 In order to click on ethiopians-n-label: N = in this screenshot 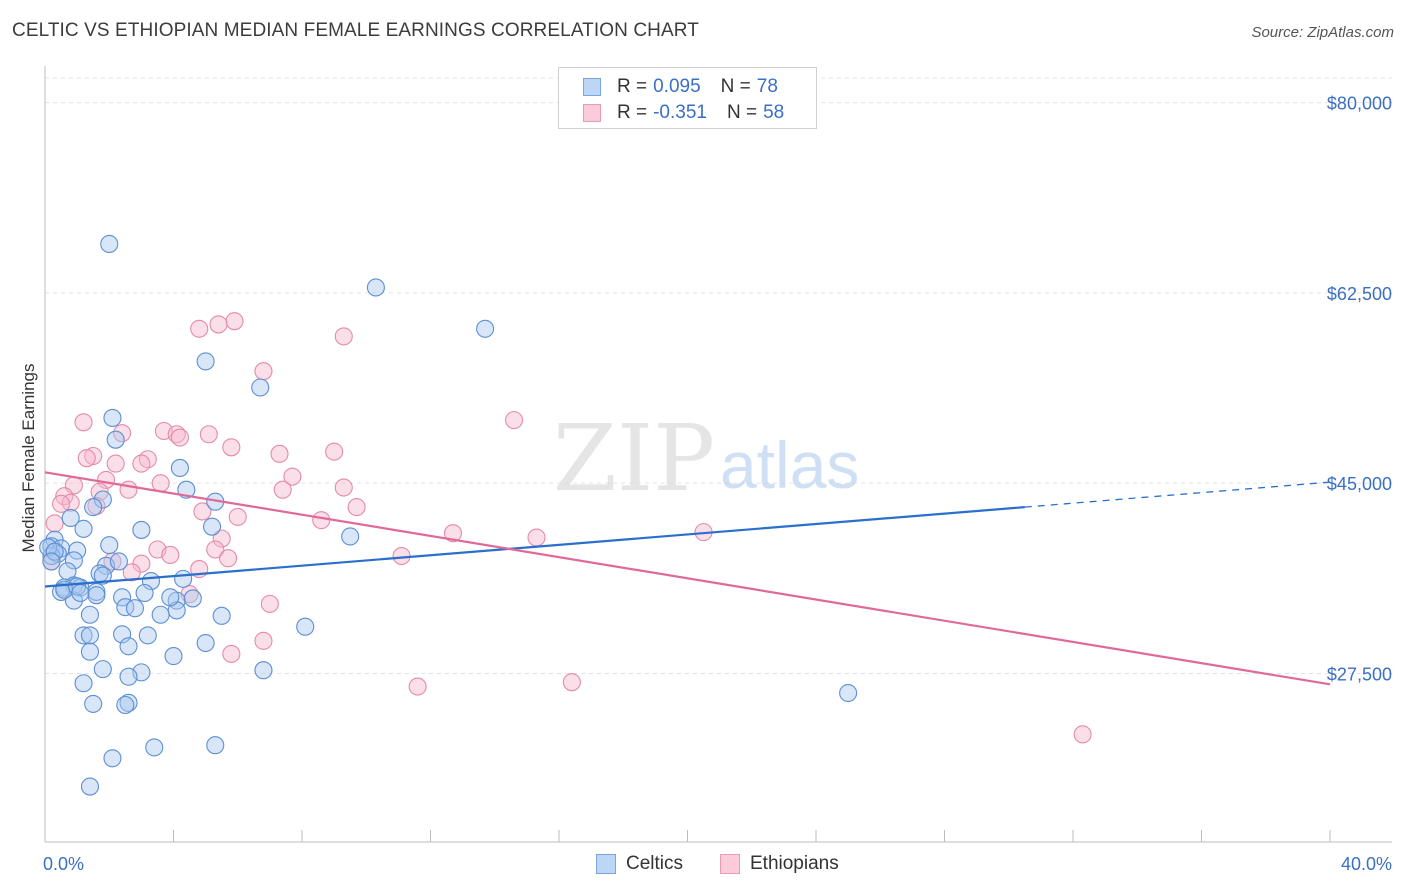, I will do `click(742, 112)`.